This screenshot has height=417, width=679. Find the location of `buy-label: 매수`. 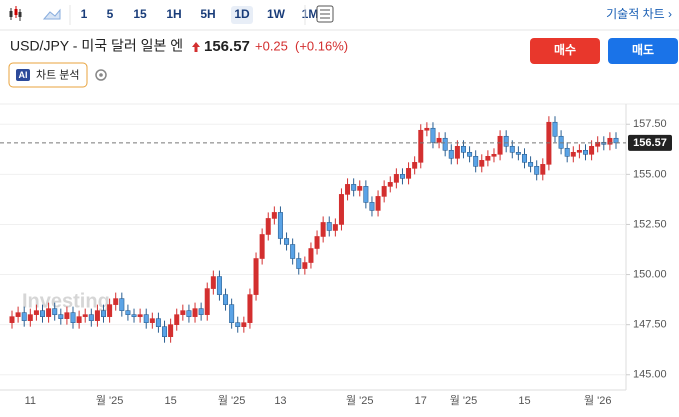

buy-label: 매수 is located at coordinates (565, 49).